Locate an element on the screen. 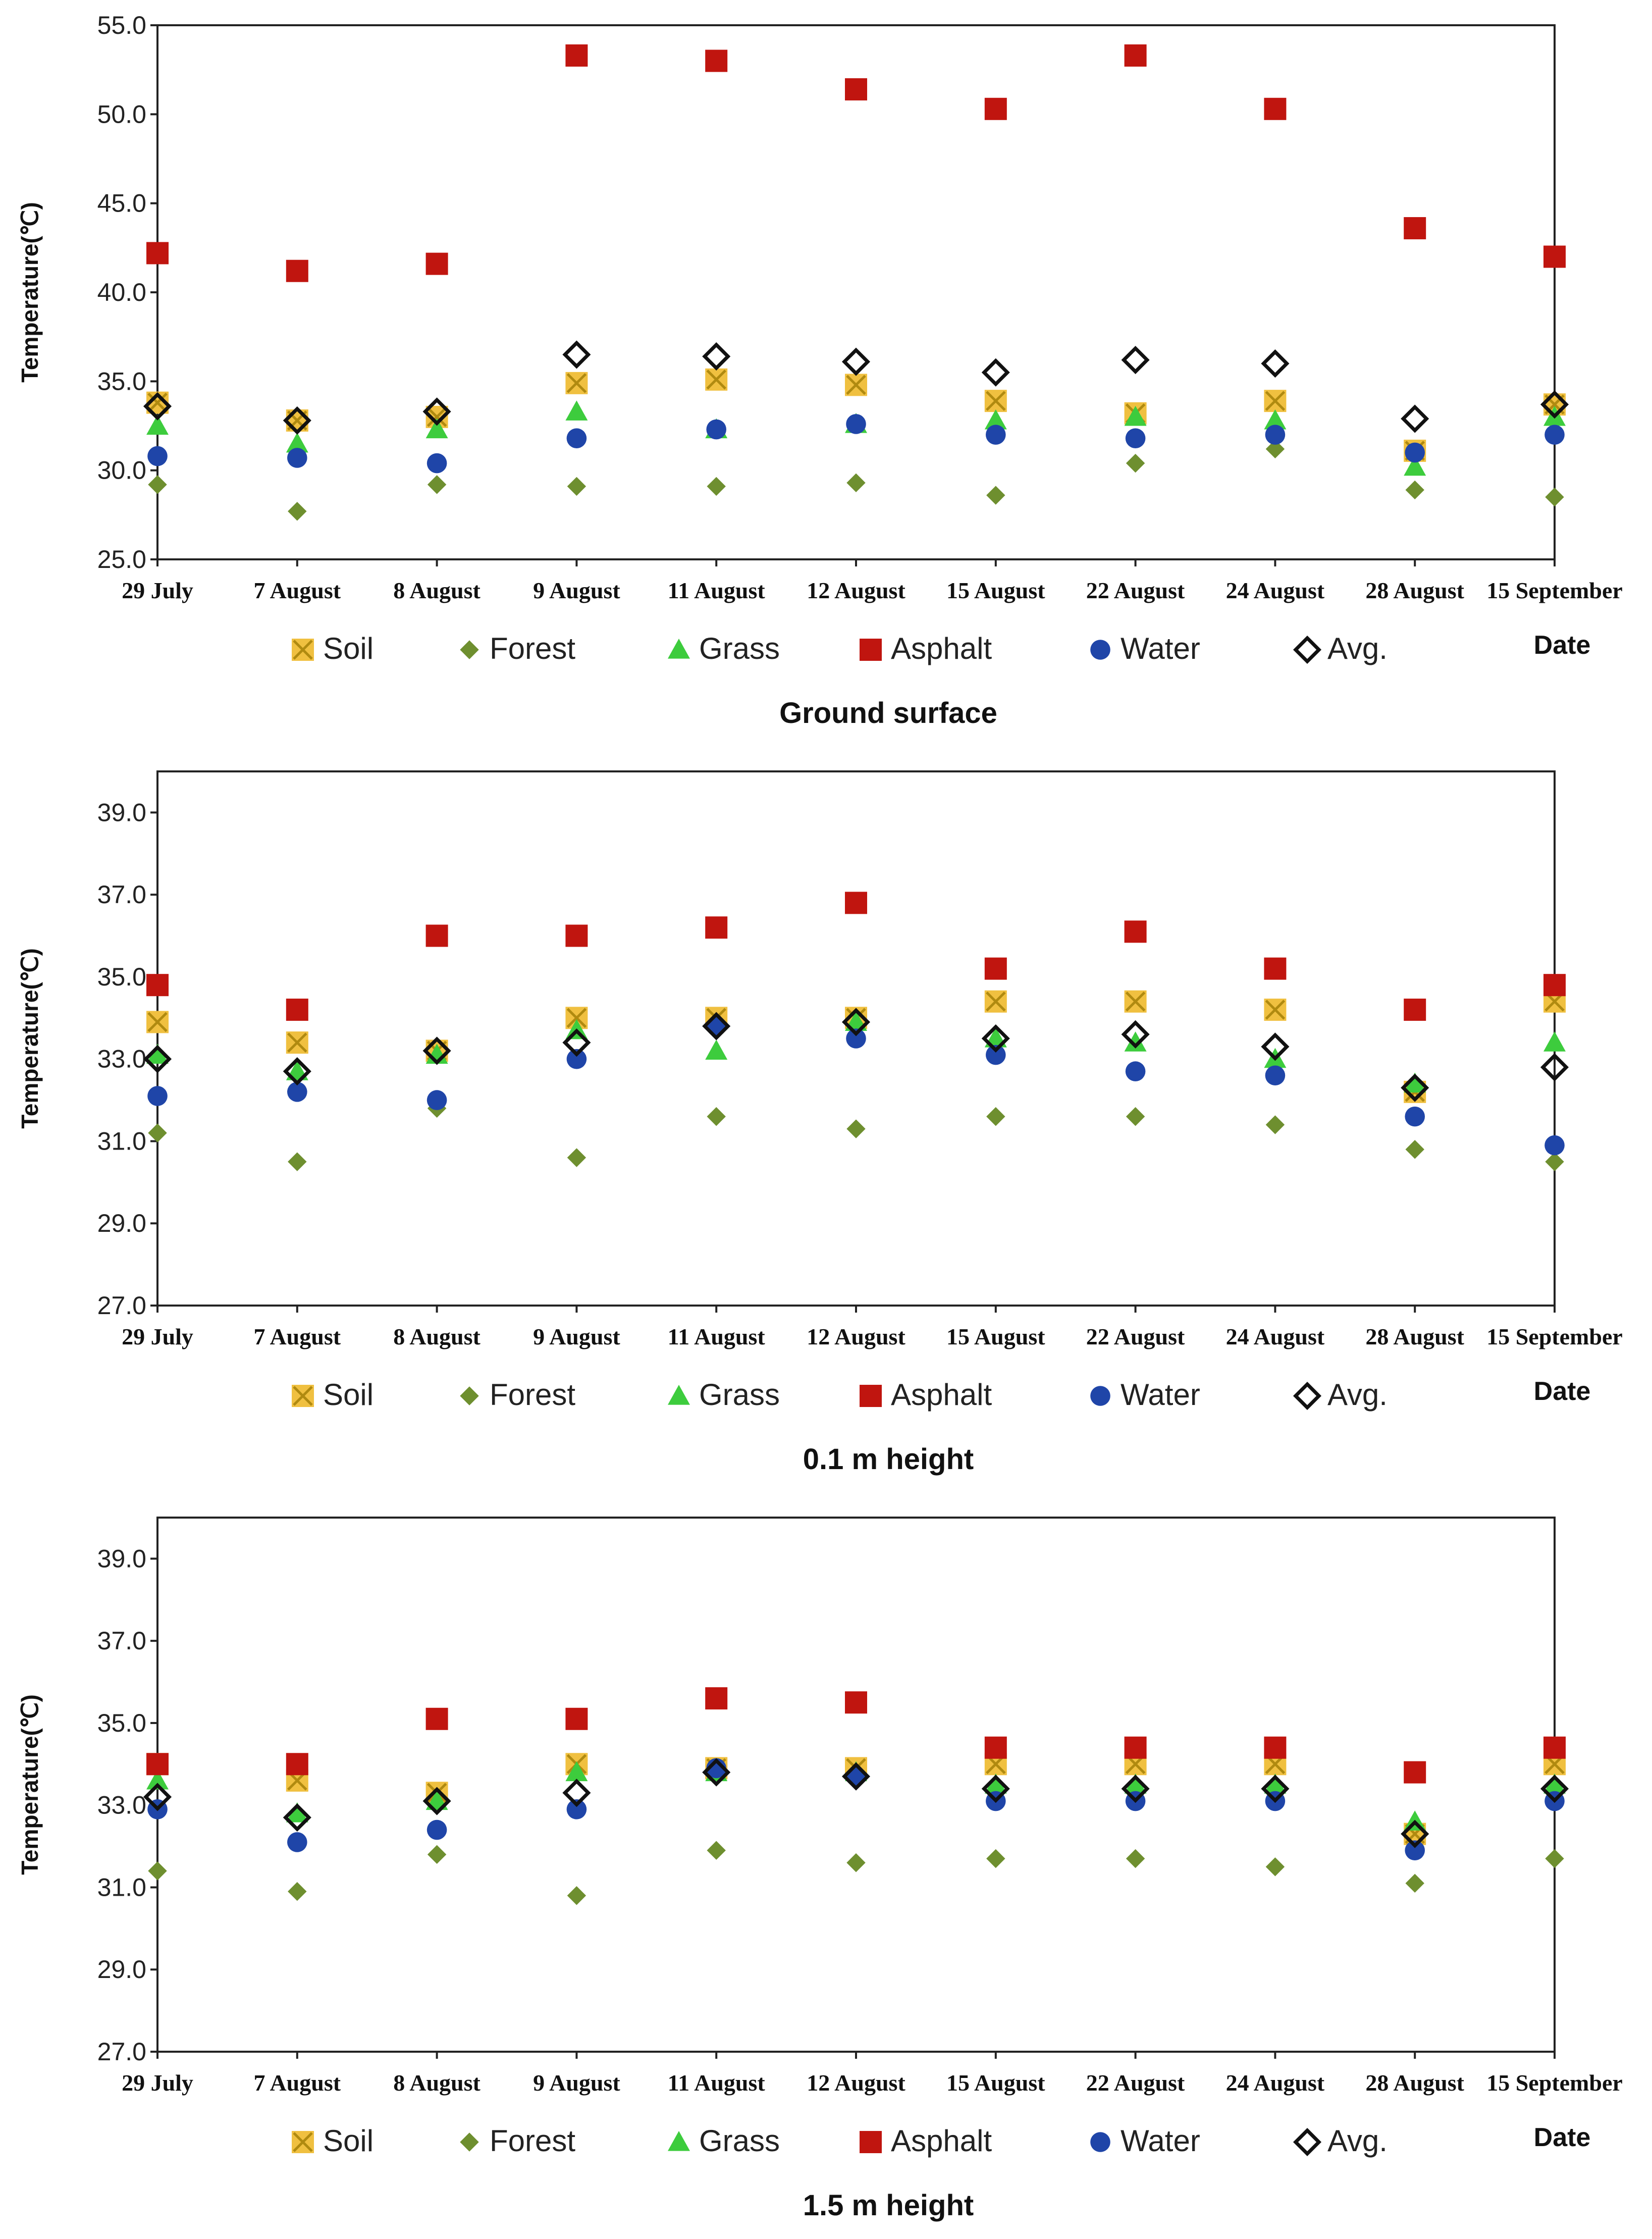 The image size is (1652, 2239). y-tick-label: 37.0 is located at coordinates (122, 1641).